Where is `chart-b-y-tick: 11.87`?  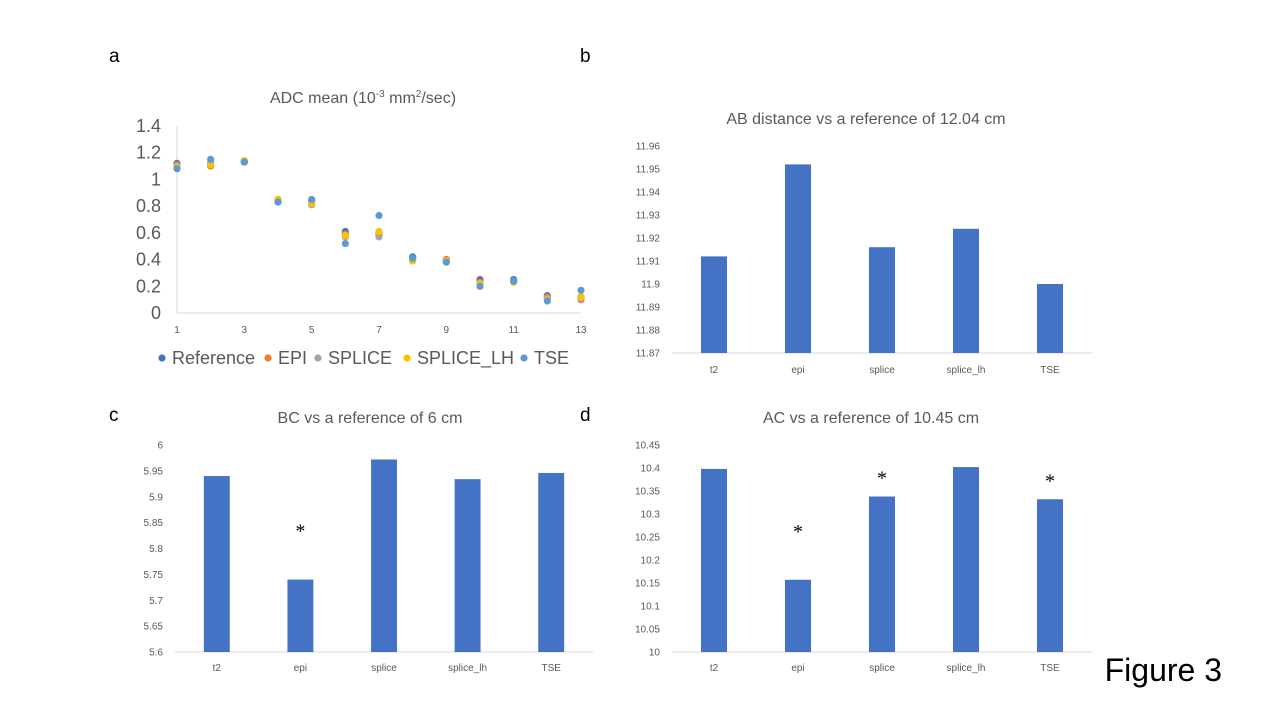 chart-b-y-tick: 11.87 is located at coordinates (648, 354).